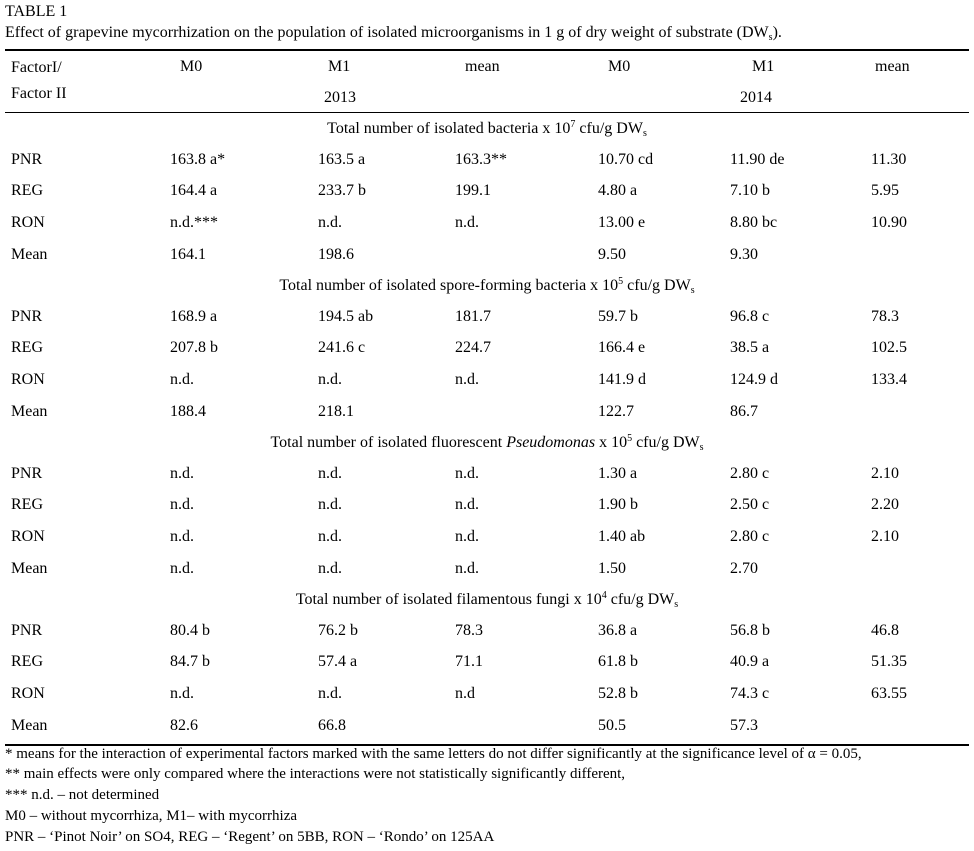  Describe the element at coordinates (750, 661) in the screenshot. I see `table-cell: 40.9 a` at that location.